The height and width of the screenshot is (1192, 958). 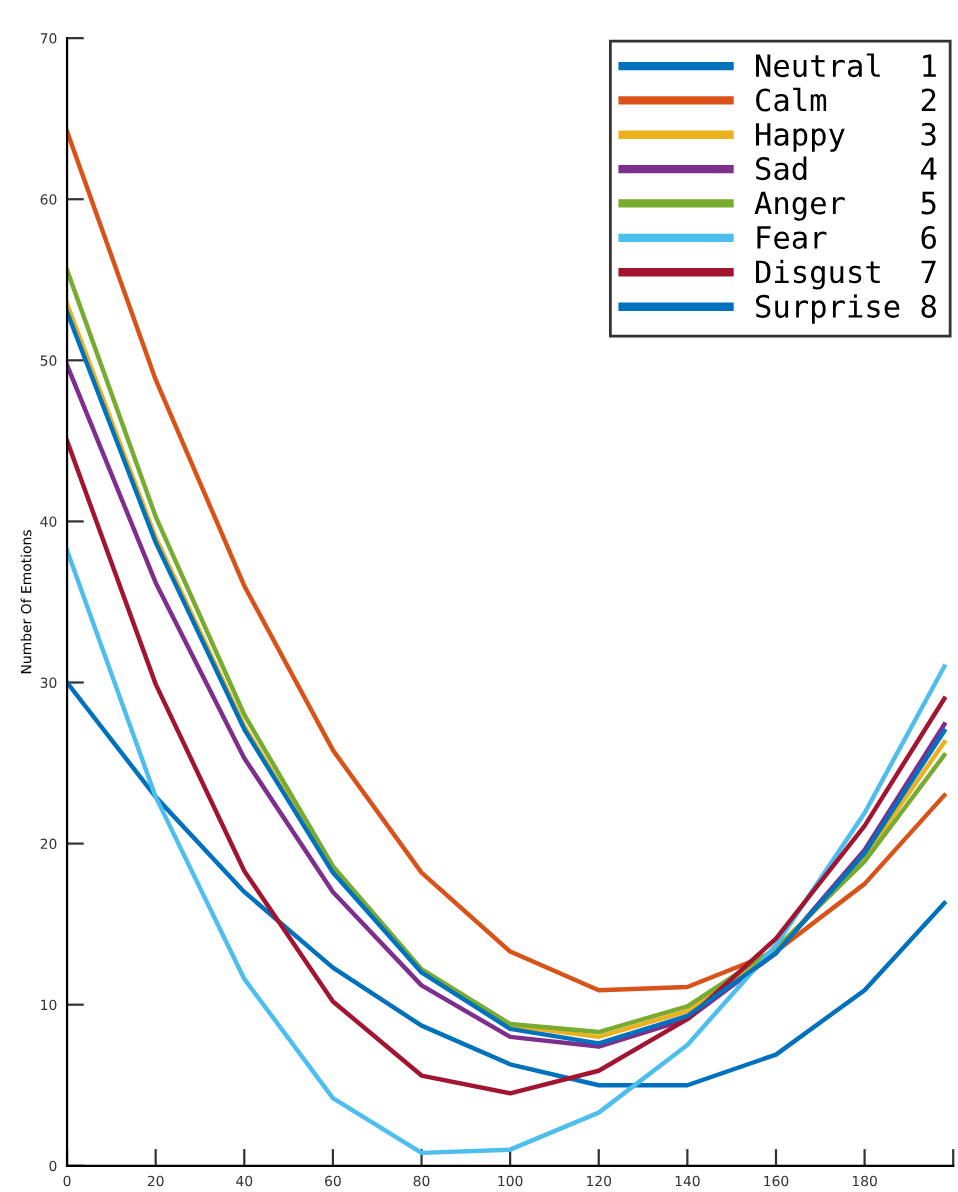 What do you see at coordinates (846, 309) in the screenshot?
I see `legend-label: Surprise 8` at bounding box center [846, 309].